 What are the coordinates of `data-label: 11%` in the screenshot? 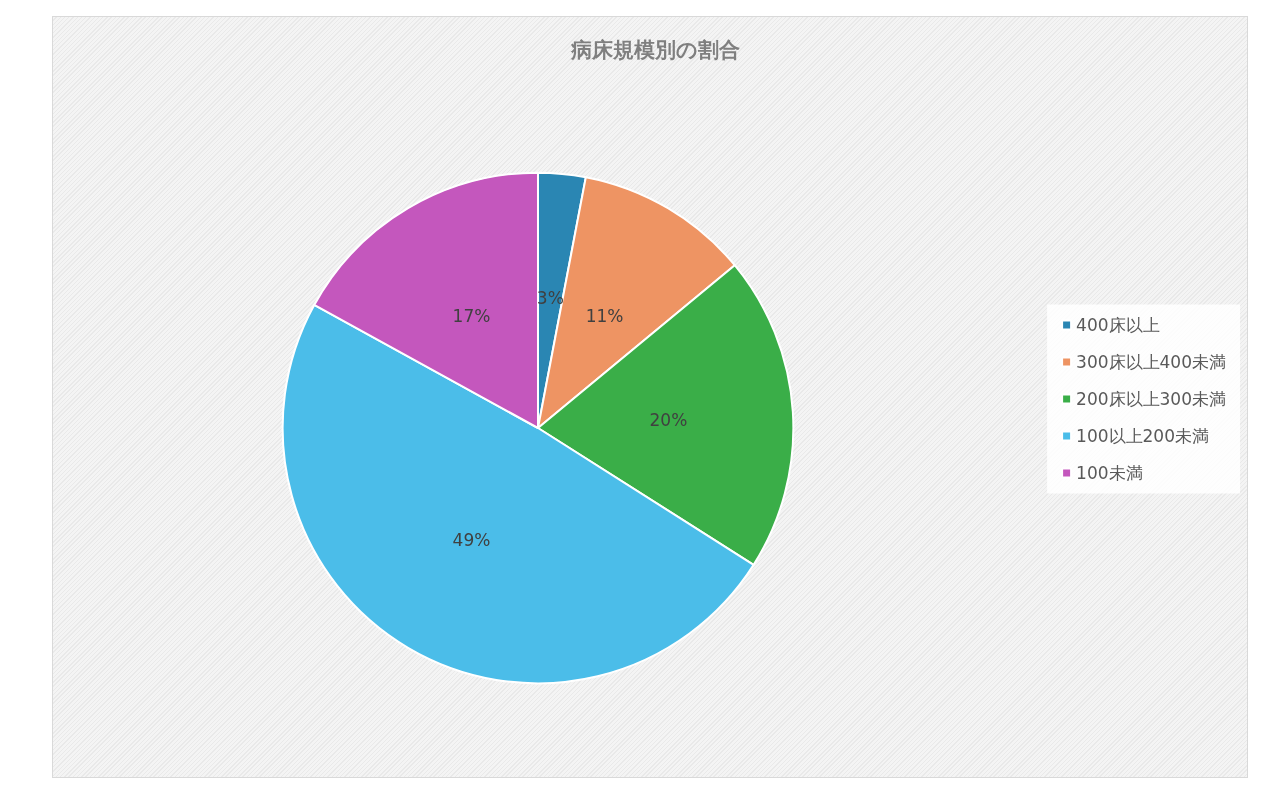 It's located at (604, 315).